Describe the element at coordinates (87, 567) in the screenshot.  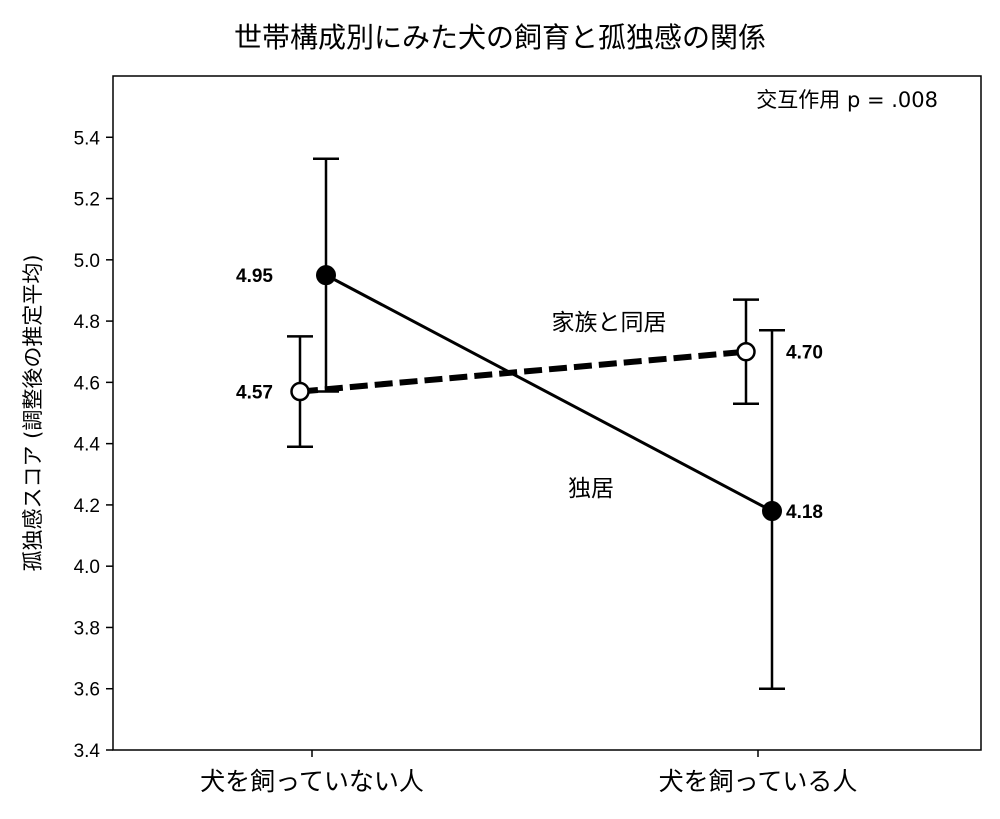
I see `y-tick-label: 4.0` at that location.